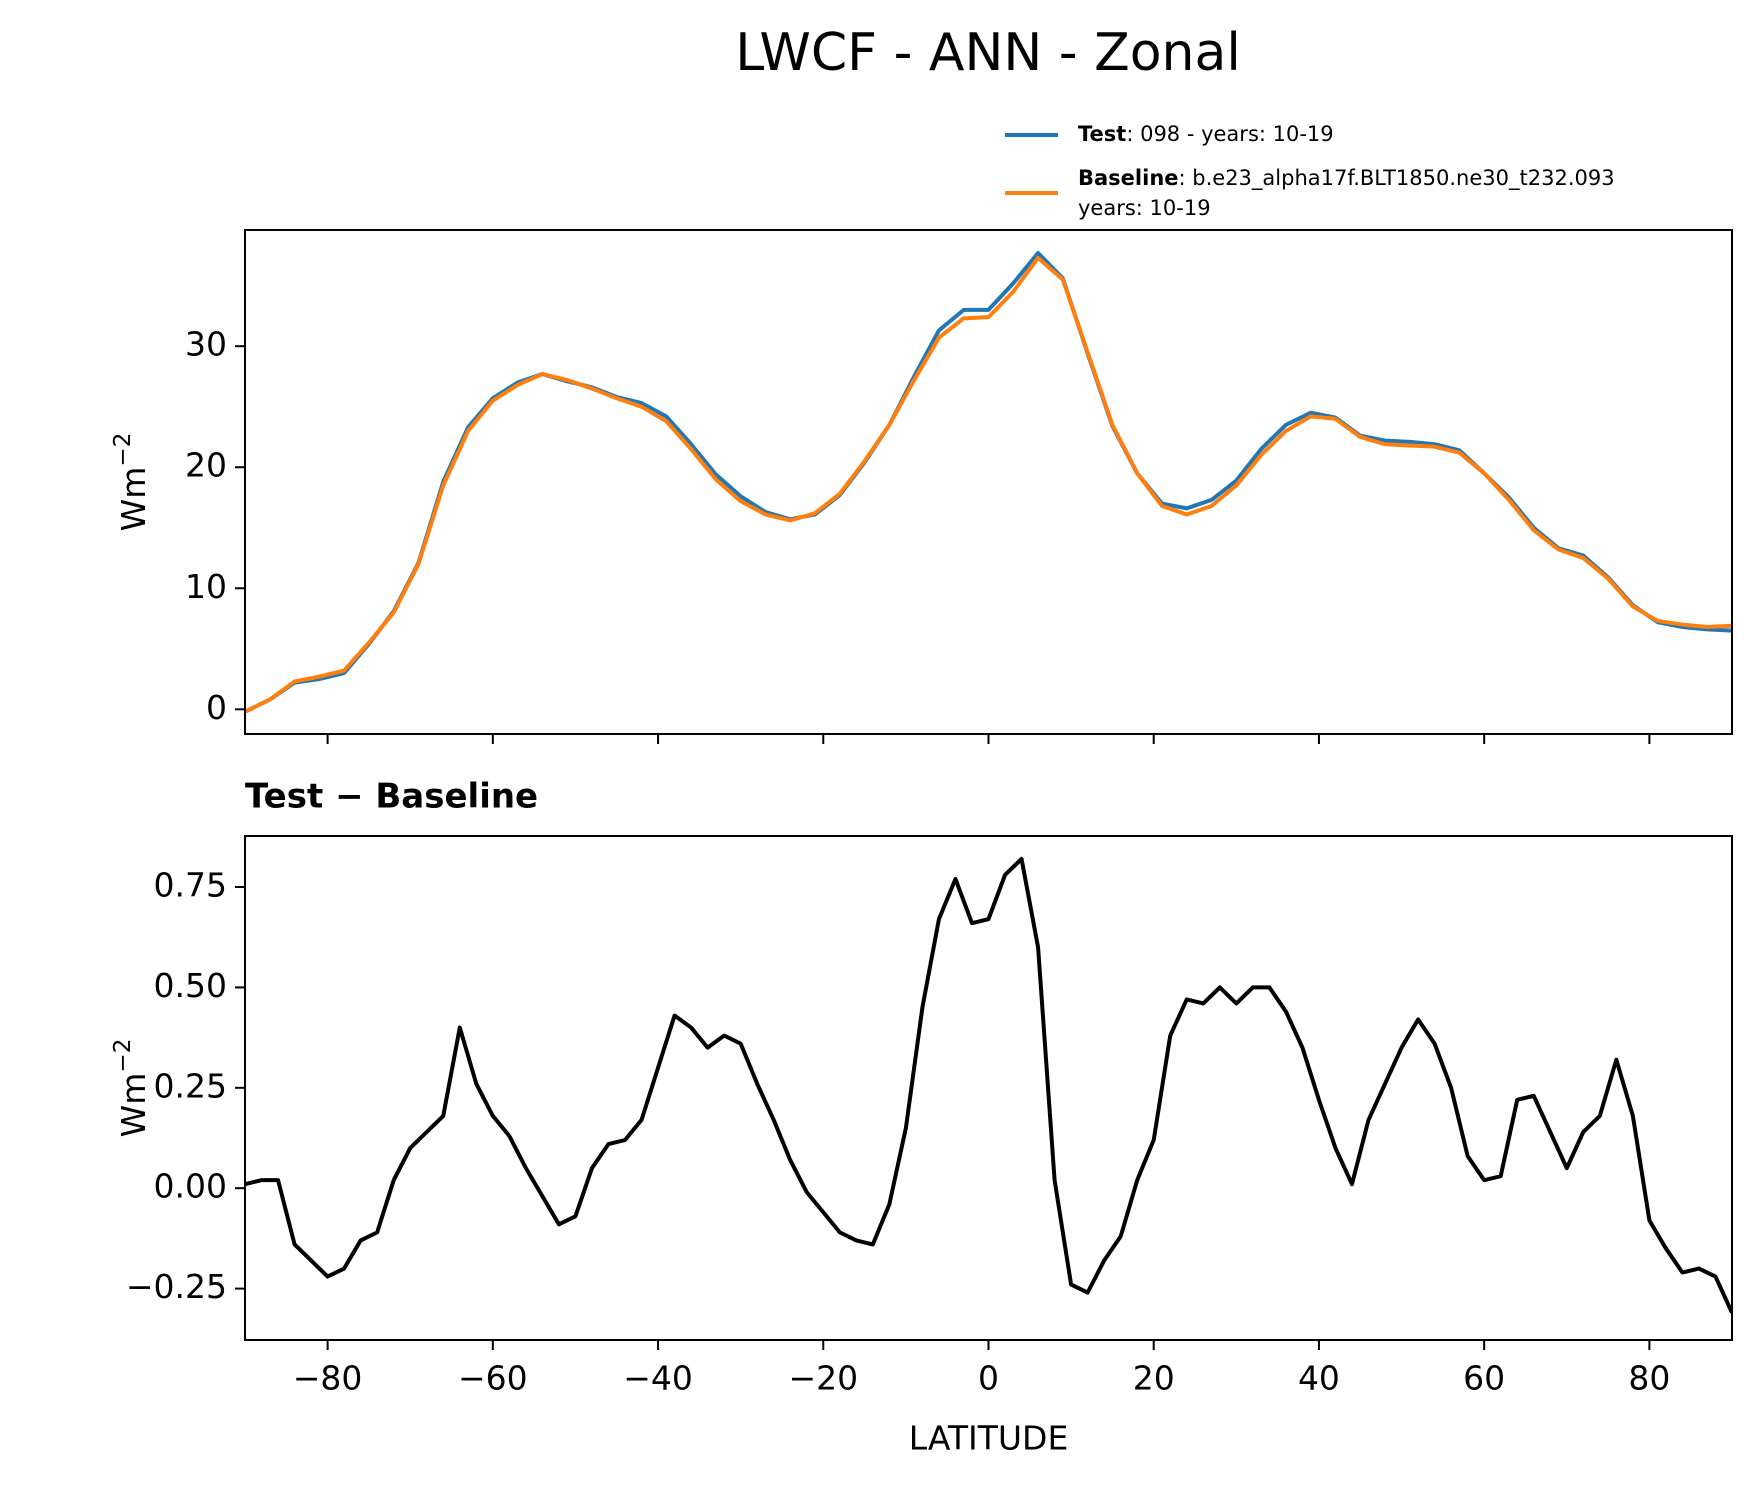 Image resolution: width=1762 pixels, height=1496 pixels. I want to click on x-tick-label: −80, so click(328, 1378).